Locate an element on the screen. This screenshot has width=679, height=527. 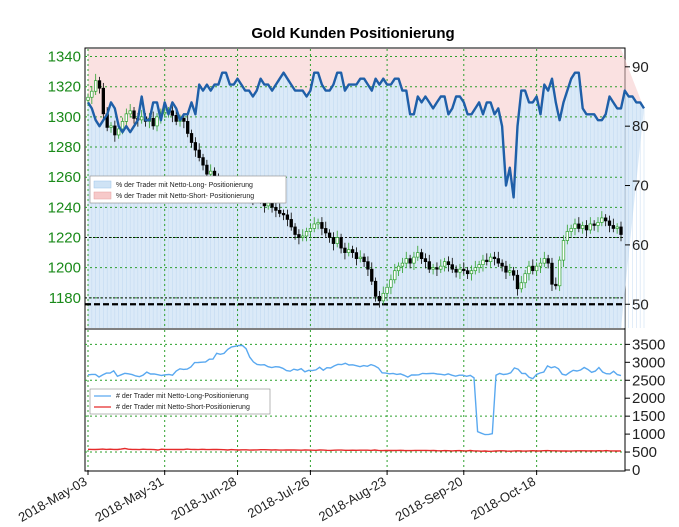
chart-title: Gold Kunden Positionierung is located at coordinates (352, 33).